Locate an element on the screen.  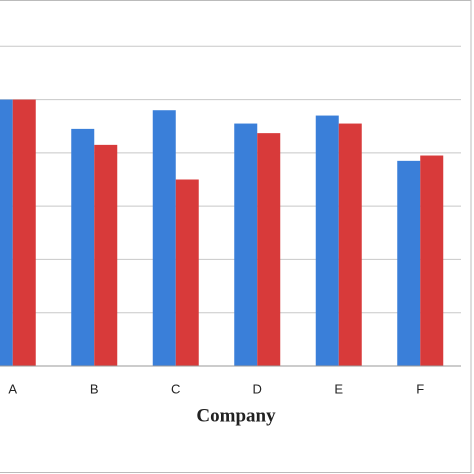
x-tick-label: A is located at coordinates (12, 388).